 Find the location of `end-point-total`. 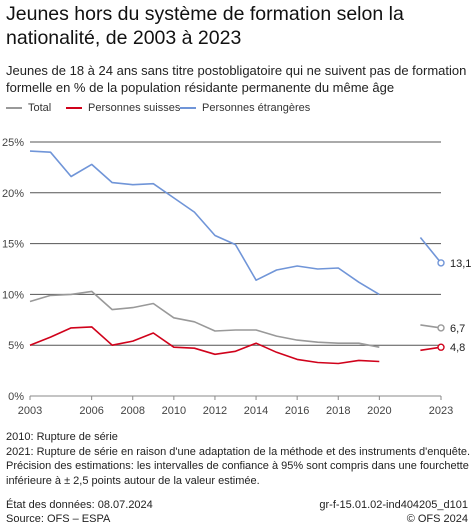

end-point-total is located at coordinates (441, 328).